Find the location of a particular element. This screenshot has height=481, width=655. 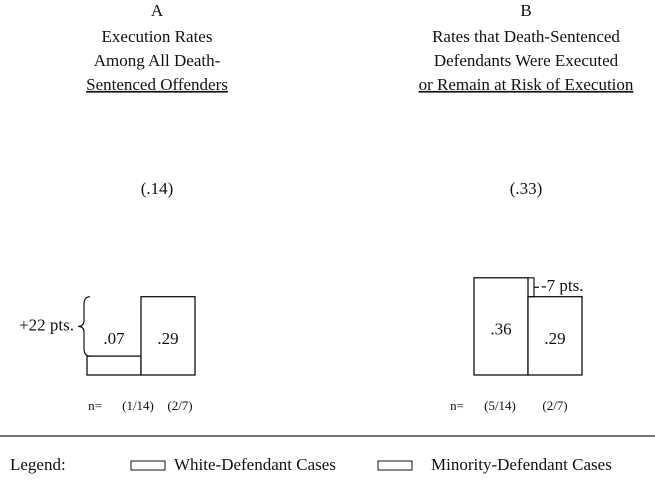

value-label: .07 is located at coordinates (114, 338).